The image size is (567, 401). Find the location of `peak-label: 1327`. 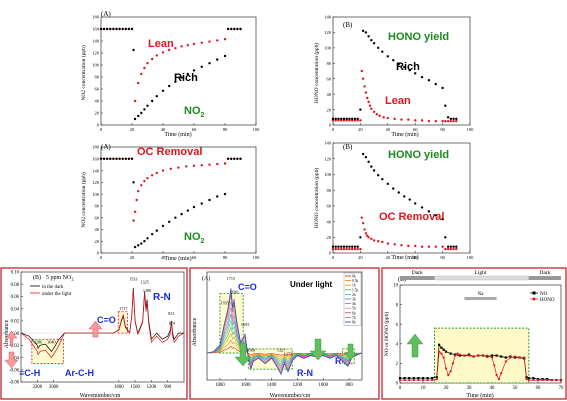

peak-label: 1327 is located at coordinates (281, 350).